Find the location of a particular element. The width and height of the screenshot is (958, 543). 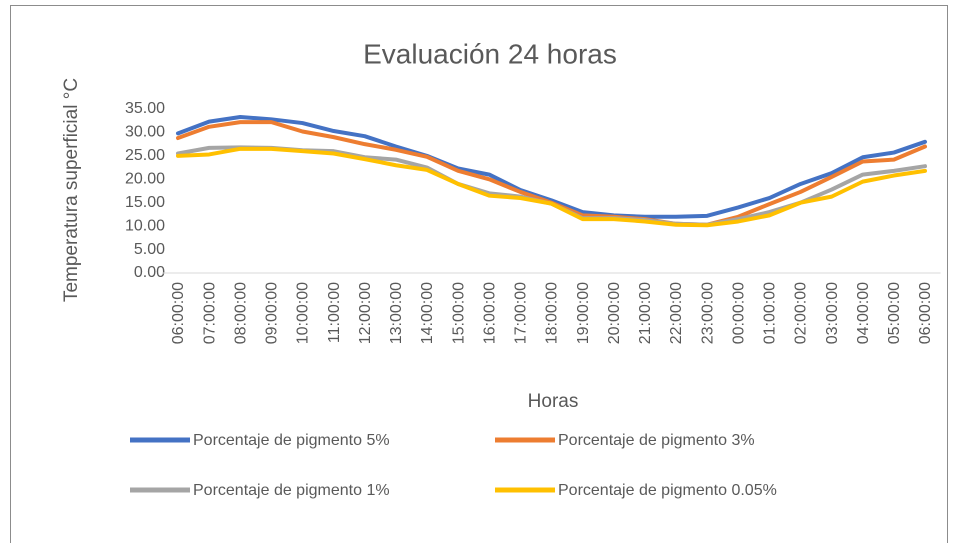

x-tick-label: 03:00:00 is located at coordinates (832, 313).